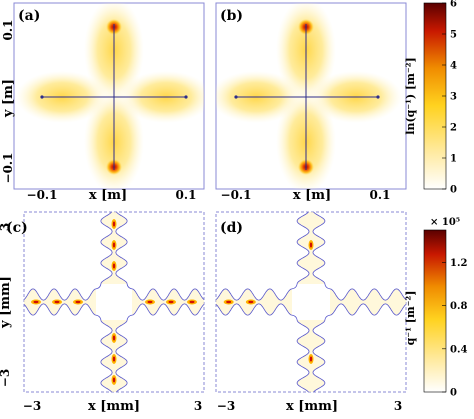  Describe the element at coordinates (453, 35) in the screenshot. I see `colorbar-top-tick-label: 5` at that location.